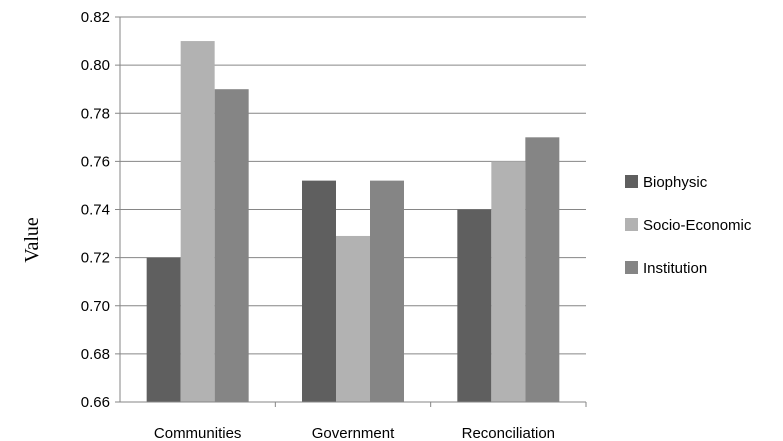 The width and height of the screenshot is (783, 441). Describe the element at coordinates (508, 281) in the screenshot. I see `bar-socio-economic-reconciliation` at that location.